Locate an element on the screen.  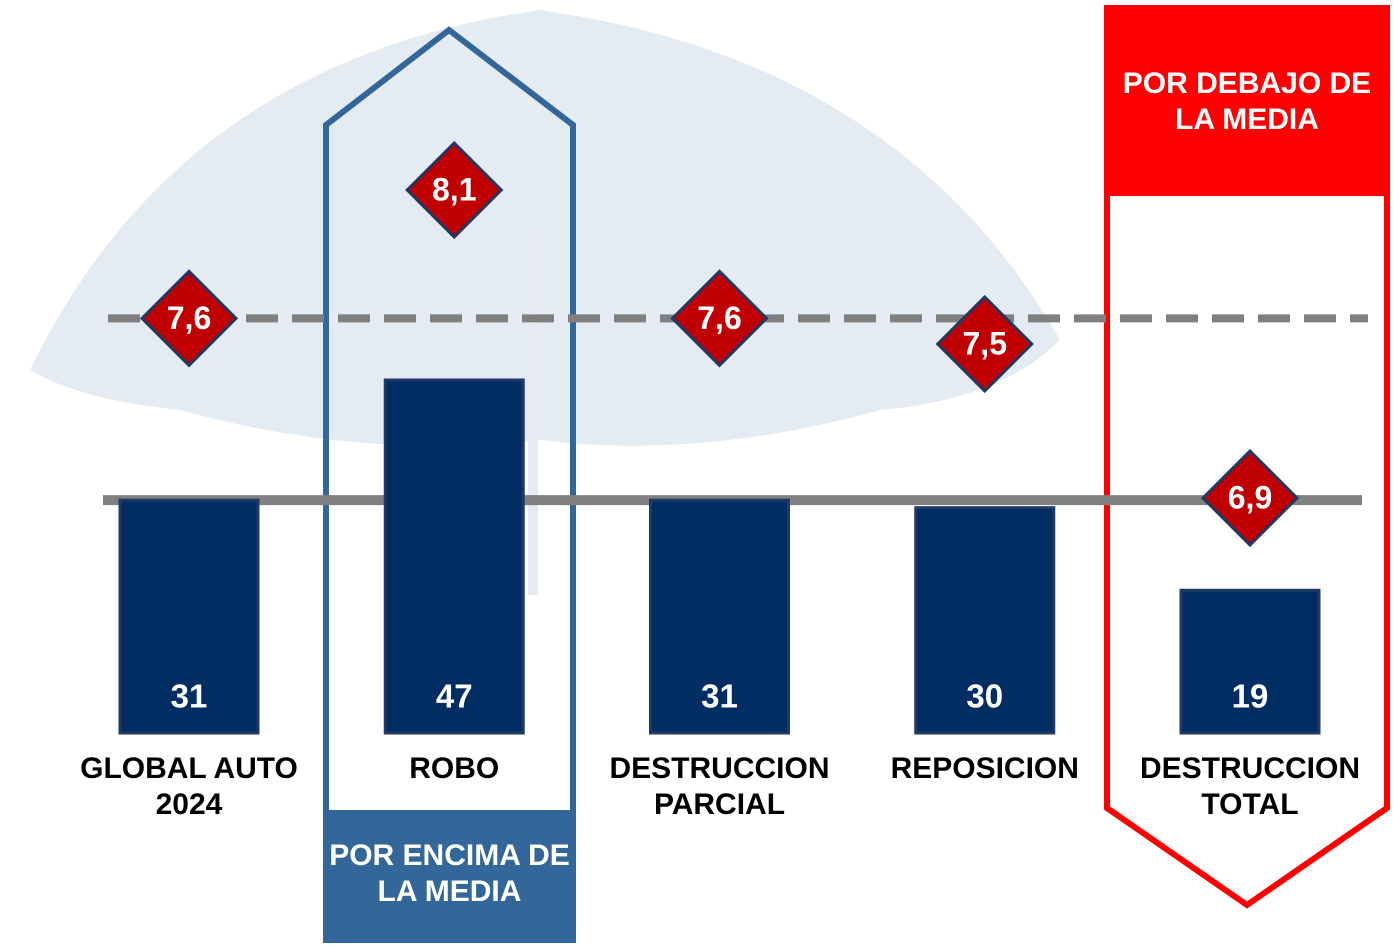
category-label: REPOSICION is located at coordinates (984, 768).